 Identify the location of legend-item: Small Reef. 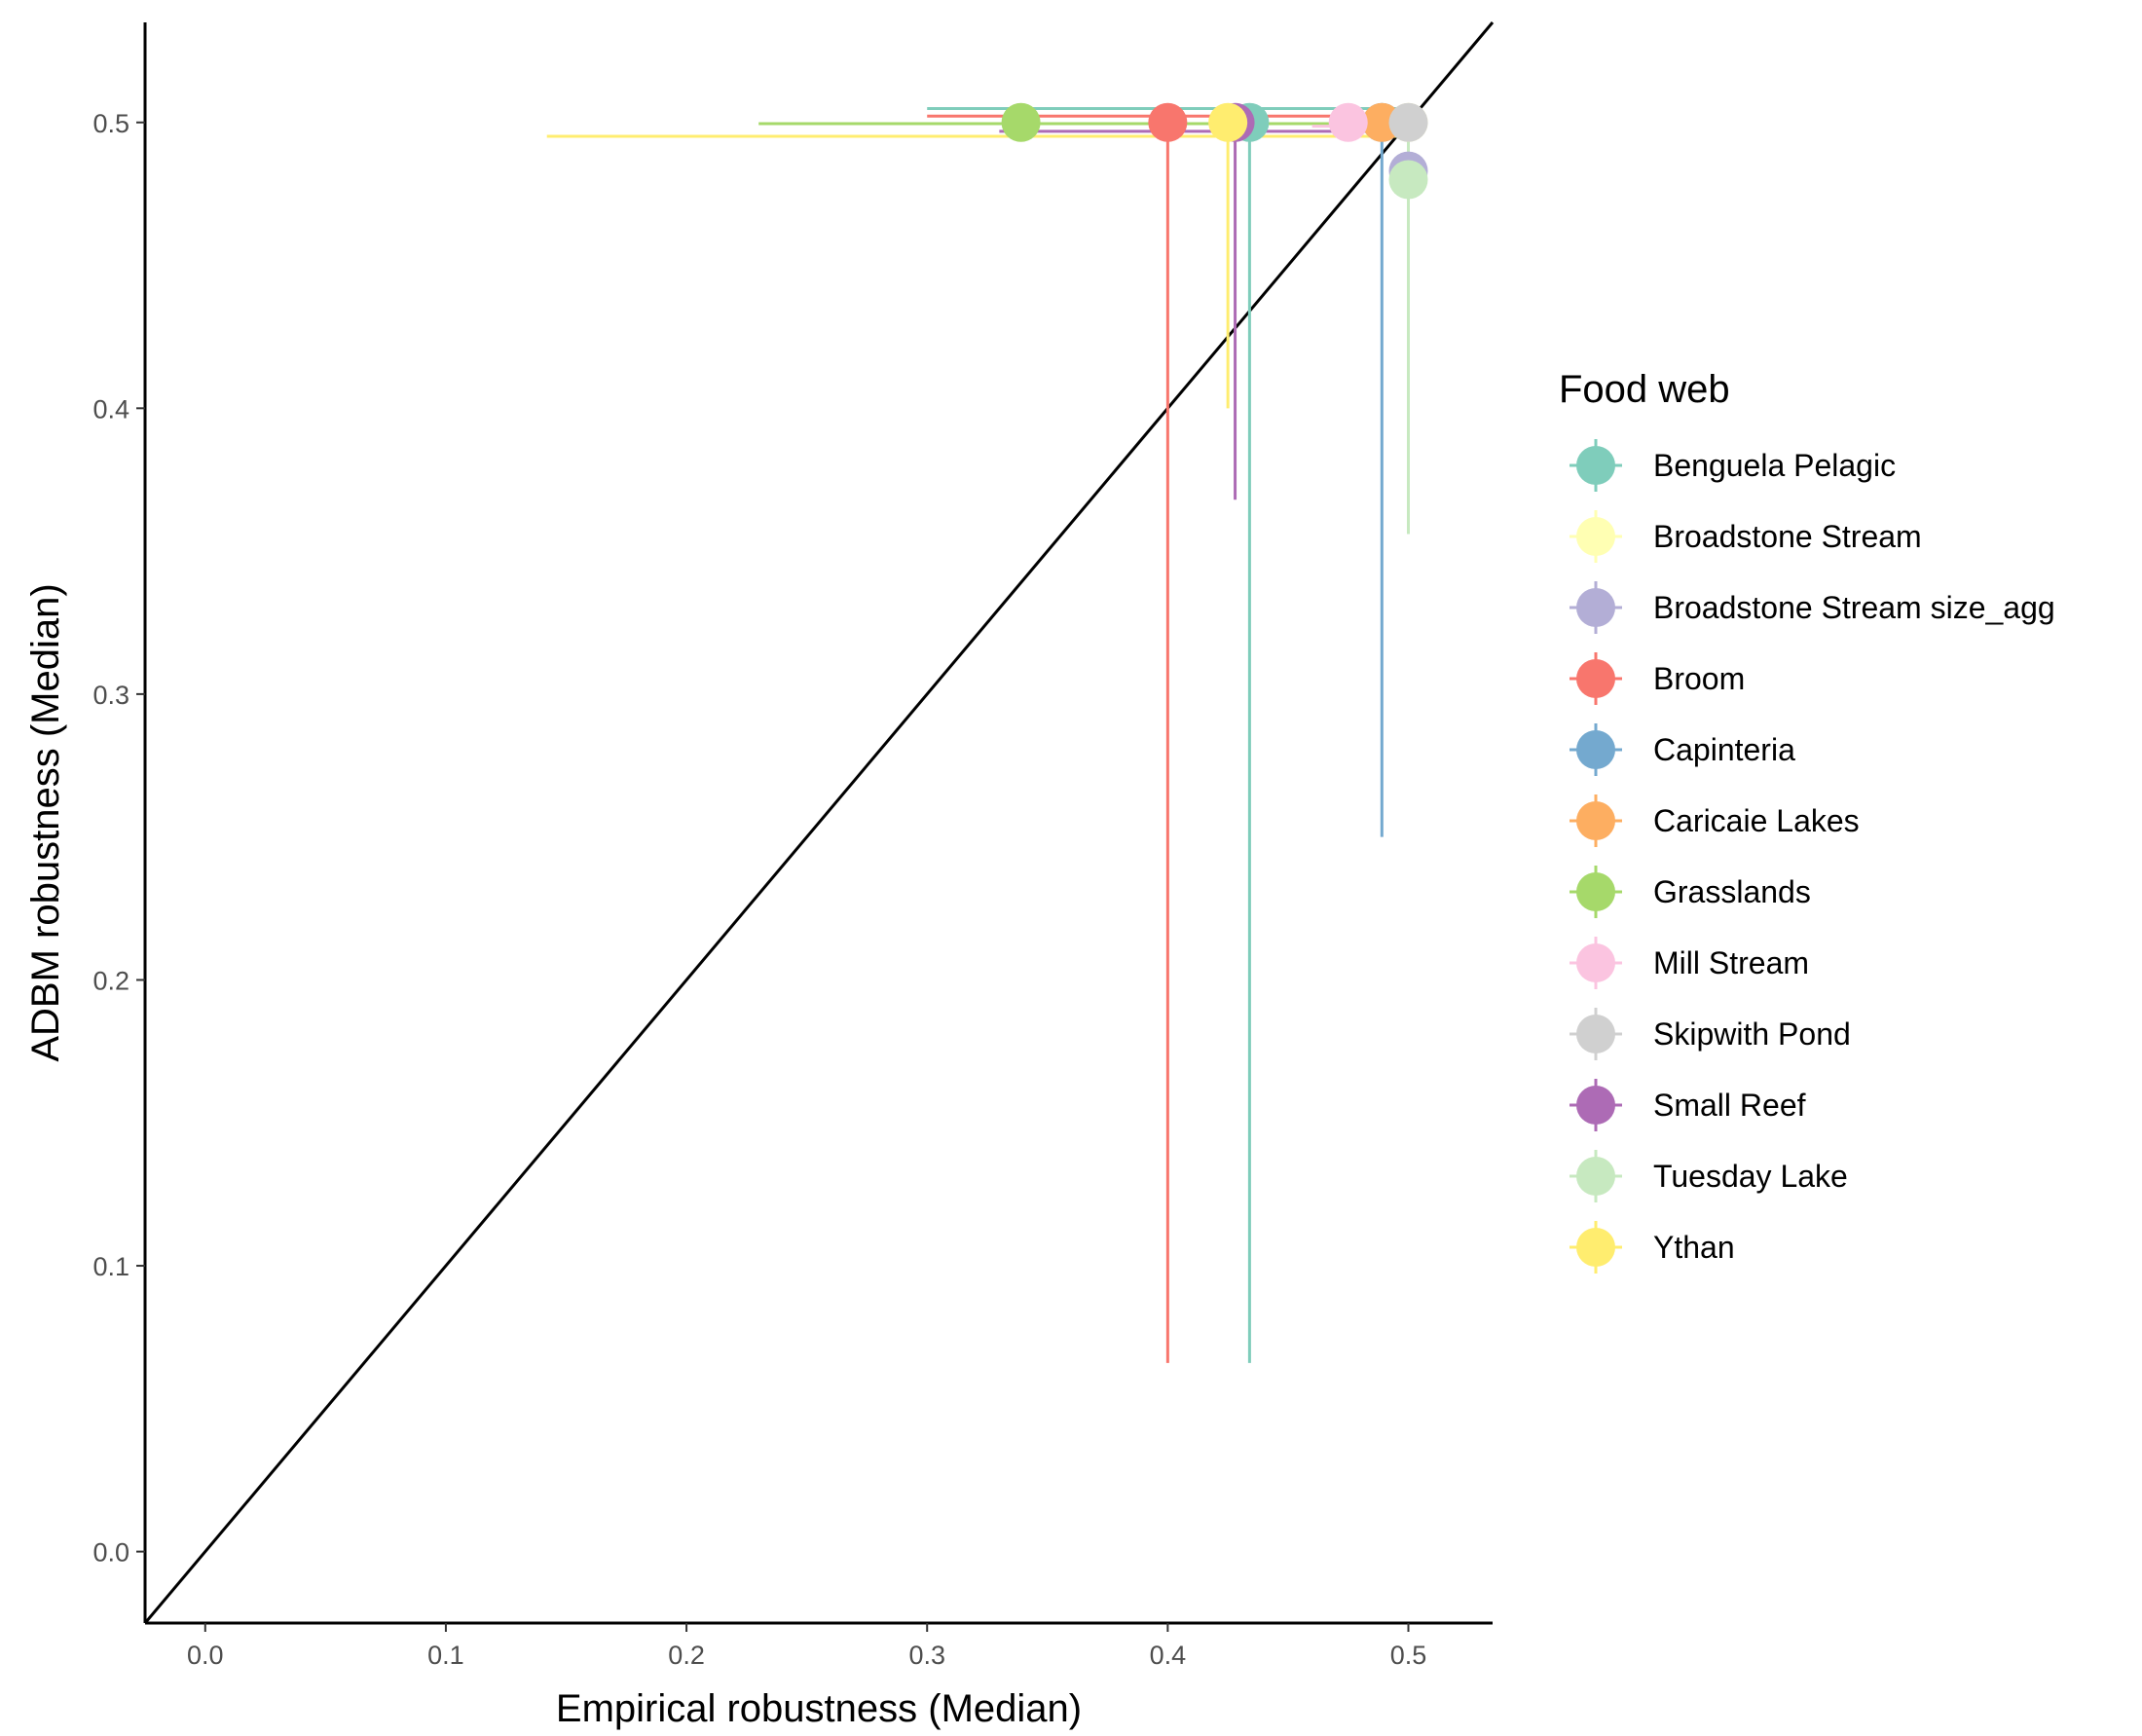
(1688, 1105).